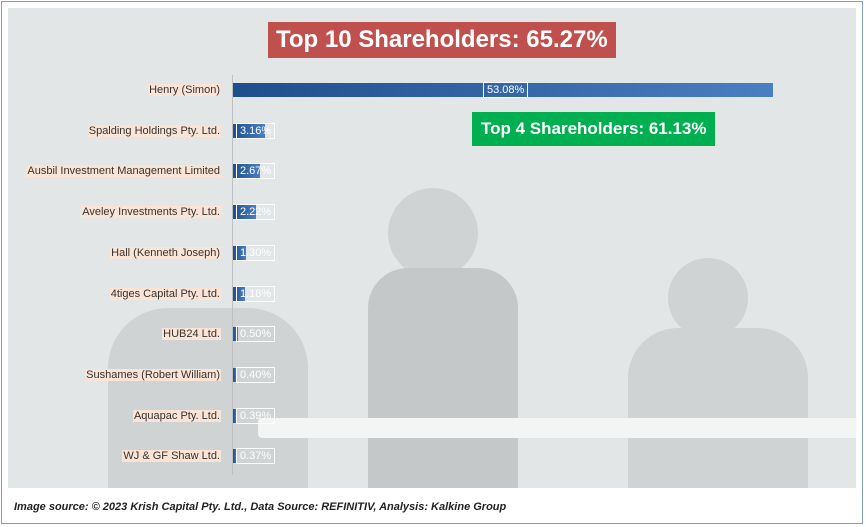 Image resolution: width=866 pixels, height=527 pixels. I want to click on data-label: 53.08%, so click(506, 90).